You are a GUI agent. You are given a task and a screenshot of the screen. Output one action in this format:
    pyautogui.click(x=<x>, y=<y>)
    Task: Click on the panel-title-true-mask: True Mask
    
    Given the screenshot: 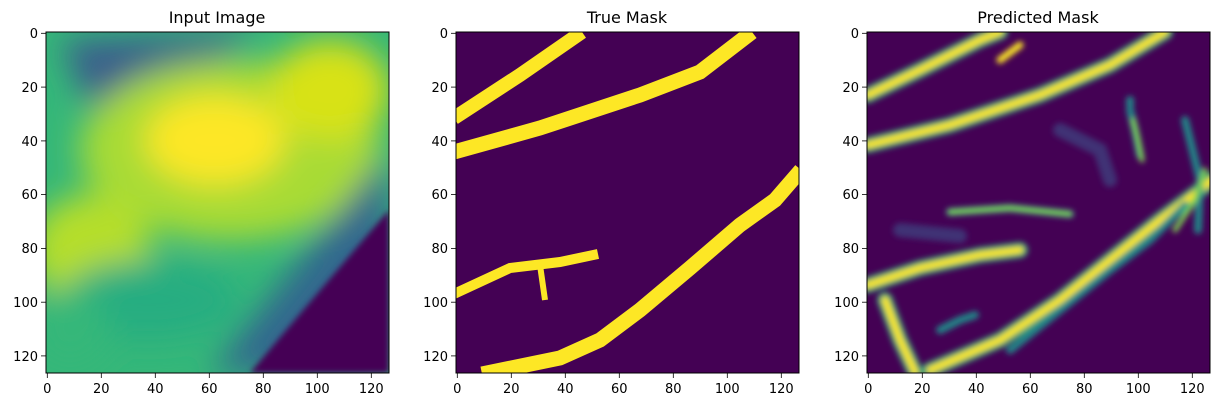 What is the action you would take?
    pyautogui.click(x=627, y=17)
    